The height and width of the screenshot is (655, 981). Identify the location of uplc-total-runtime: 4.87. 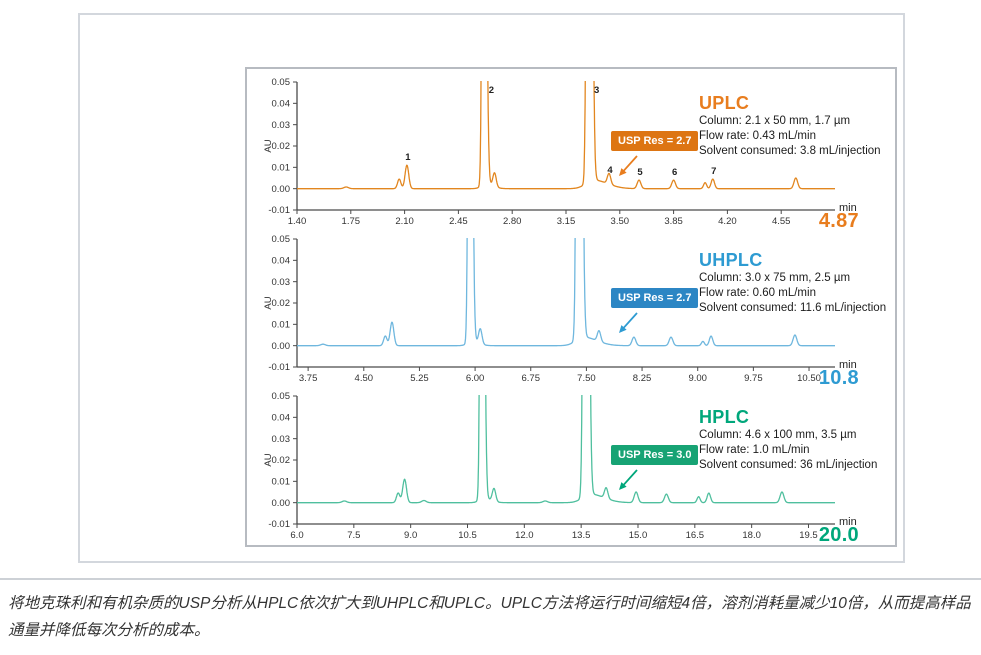
(838, 221).